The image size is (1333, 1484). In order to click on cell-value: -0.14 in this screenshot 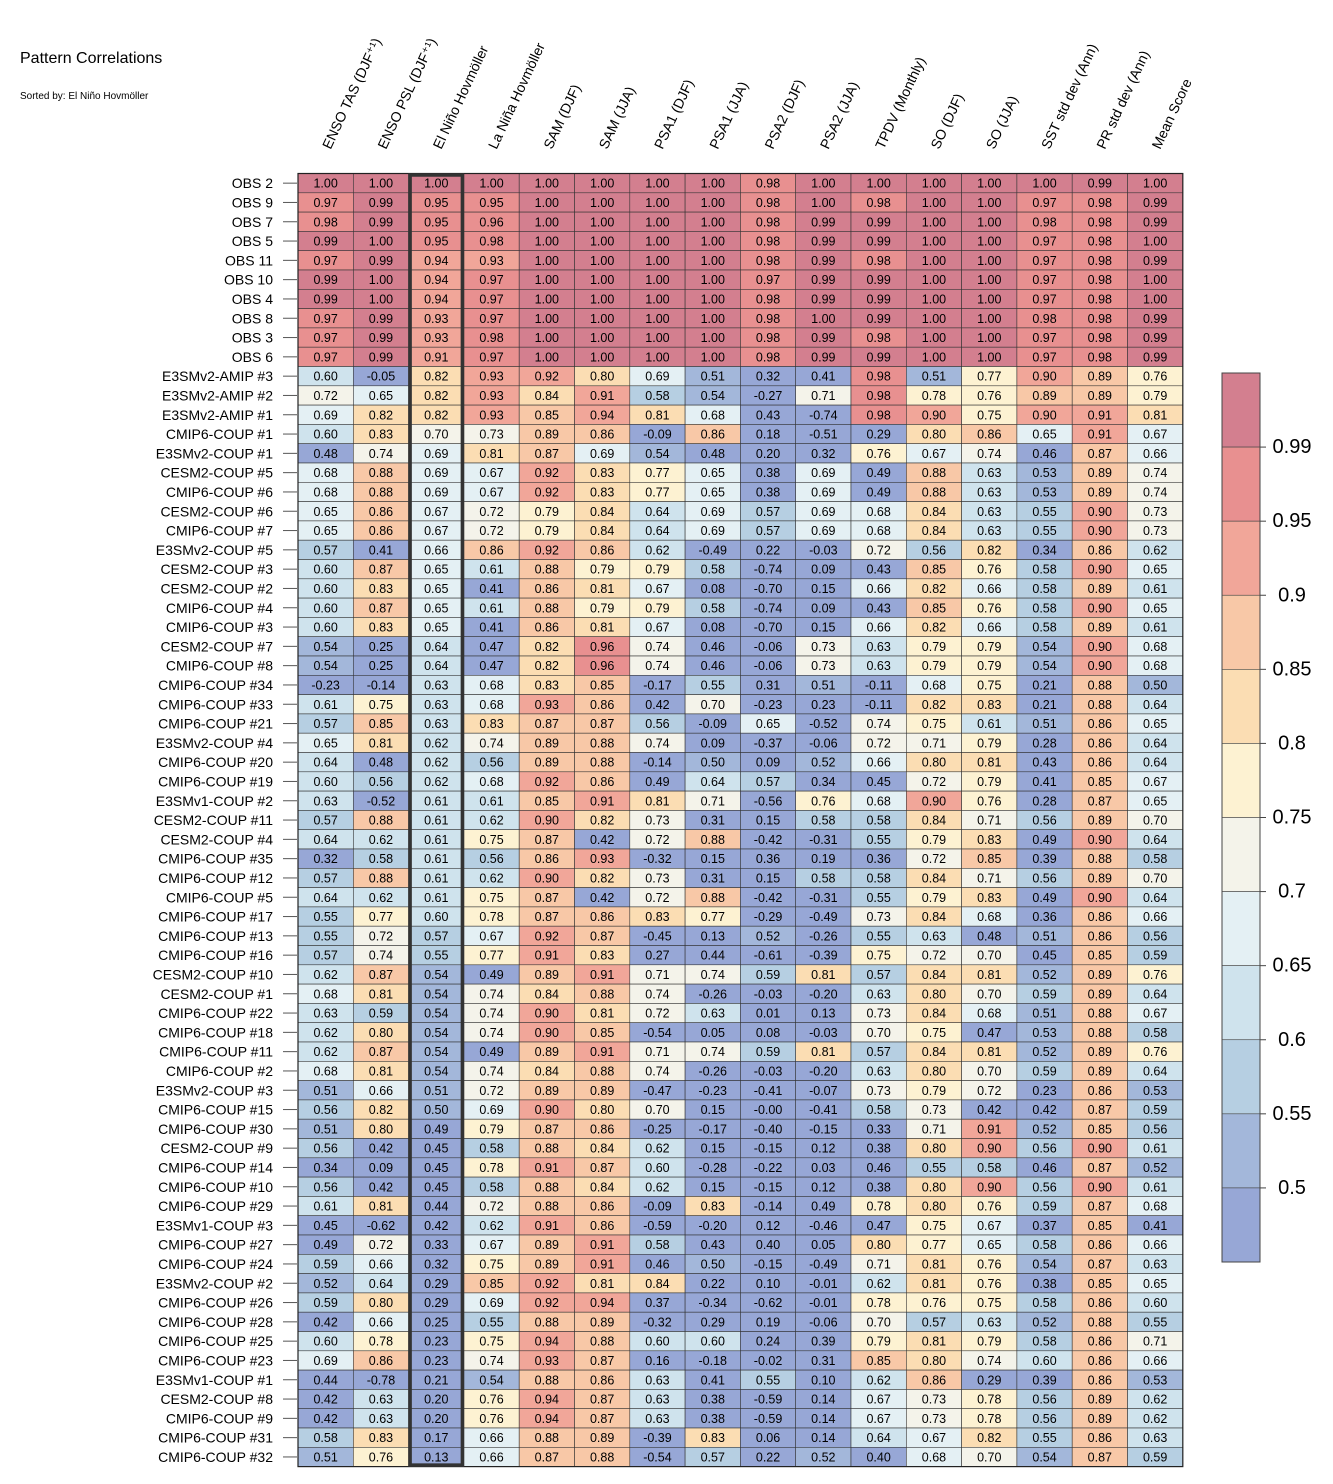, I will do `click(657, 763)`.